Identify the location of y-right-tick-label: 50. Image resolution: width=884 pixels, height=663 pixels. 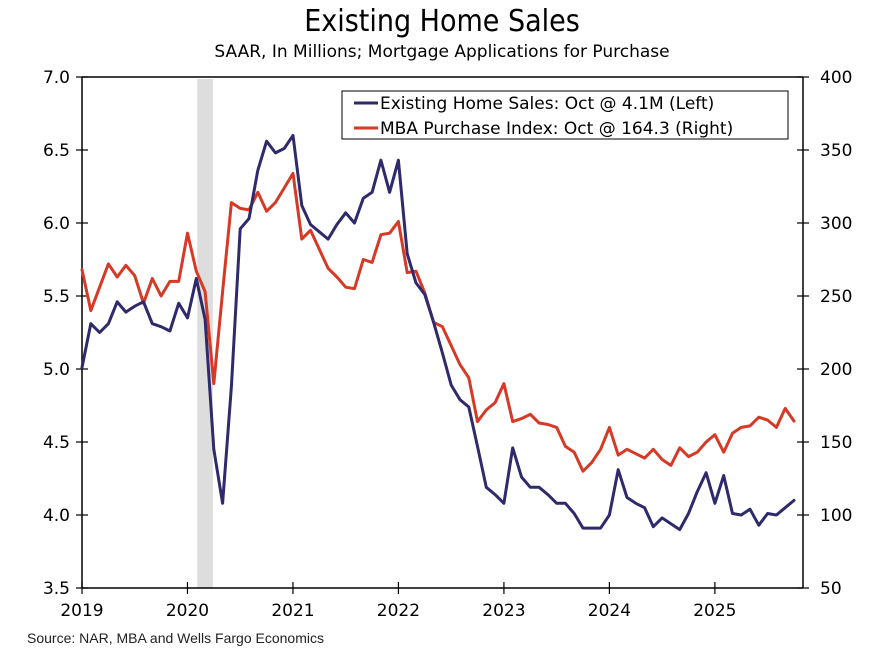
(831, 589).